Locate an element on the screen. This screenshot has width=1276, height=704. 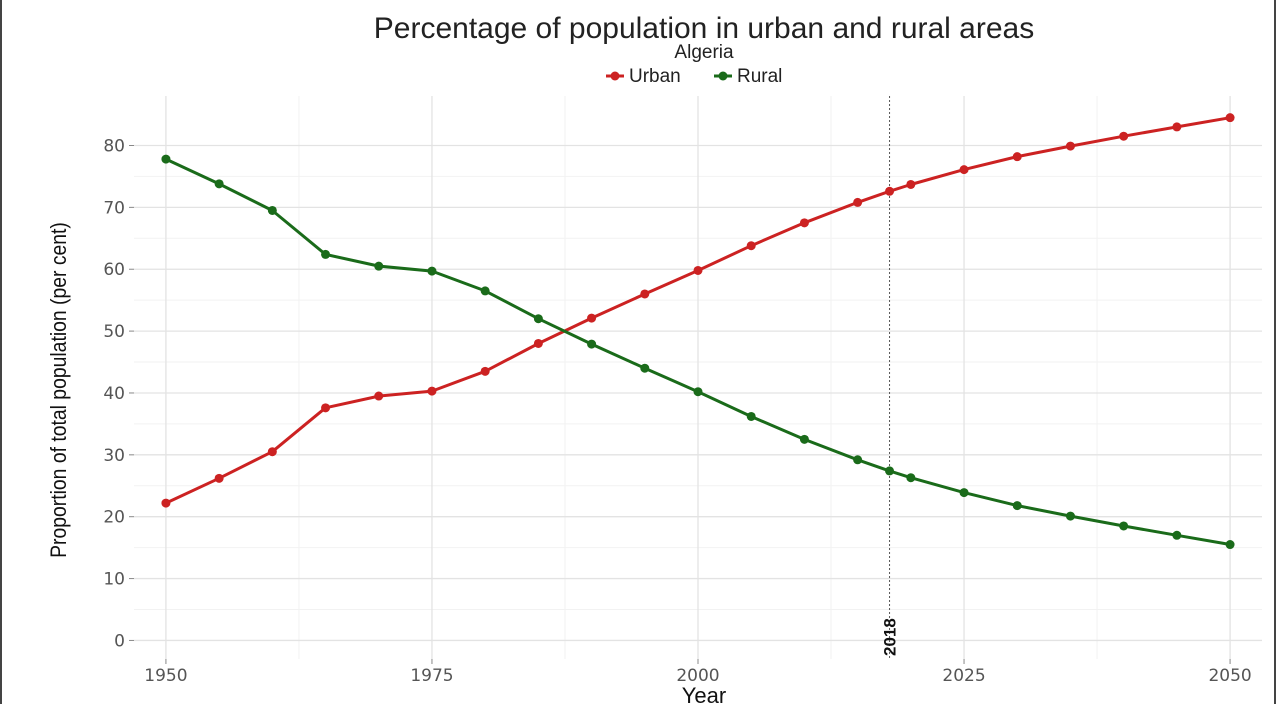
legend-rural-label: Rural is located at coordinates (759, 76).